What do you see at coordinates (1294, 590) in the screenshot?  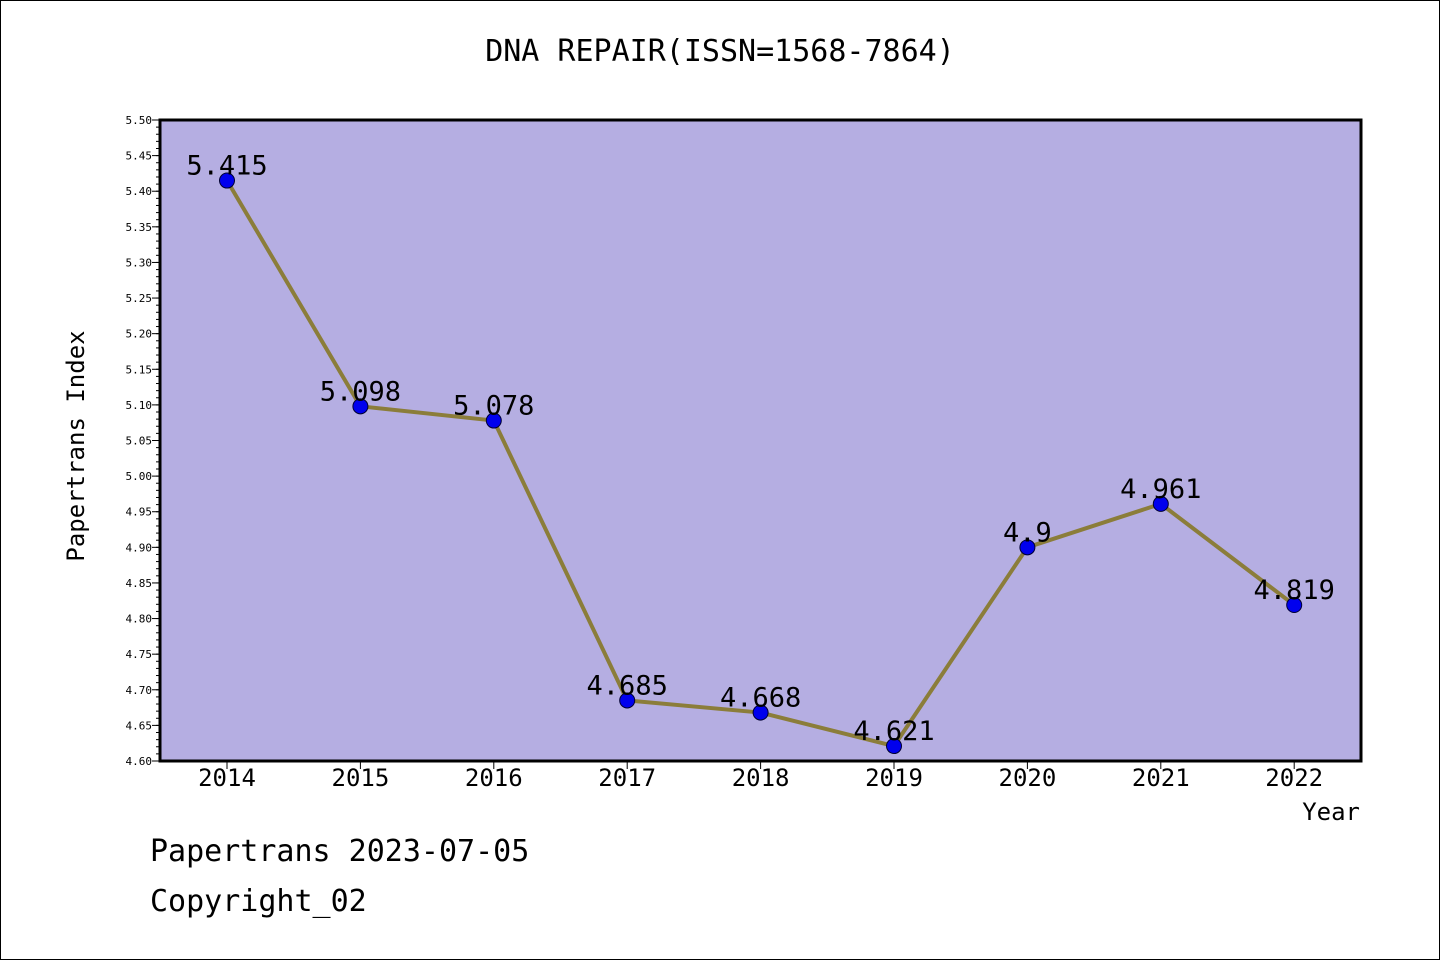 I see `data-label: 4.819` at bounding box center [1294, 590].